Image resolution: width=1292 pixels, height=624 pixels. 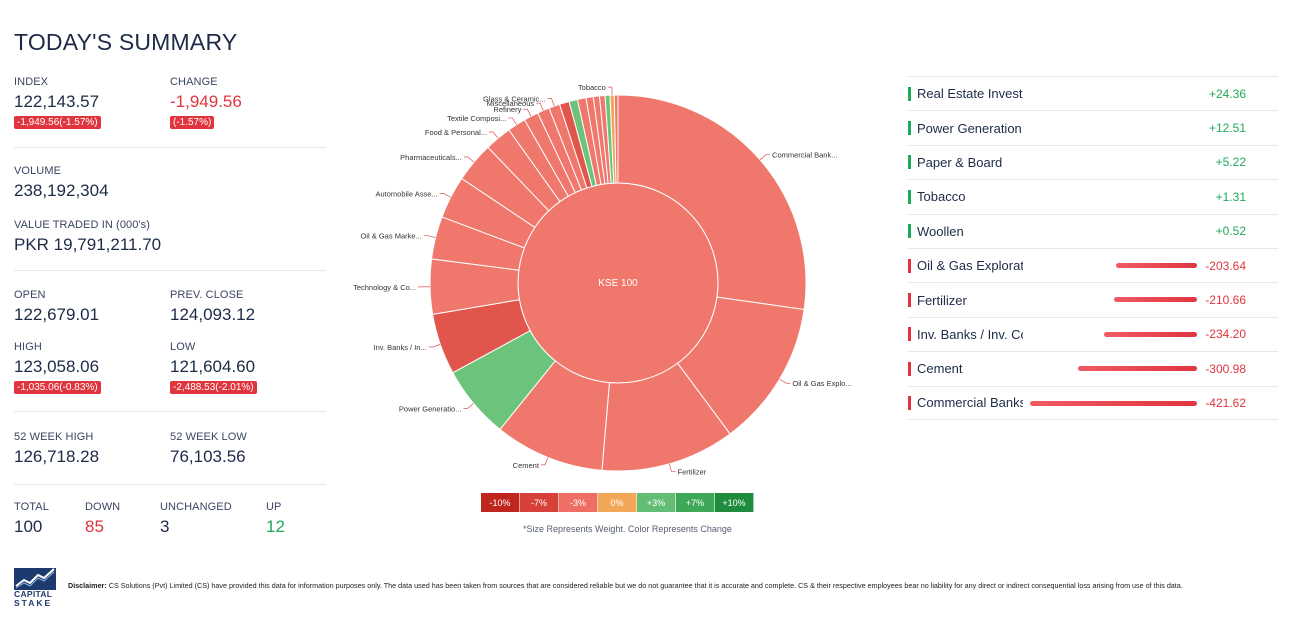 What do you see at coordinates (56, 449) in the screenshot?
I see `week52-high-stat: 52 WEEK HIGH 126,718.28` at bounding box center [56, 449].